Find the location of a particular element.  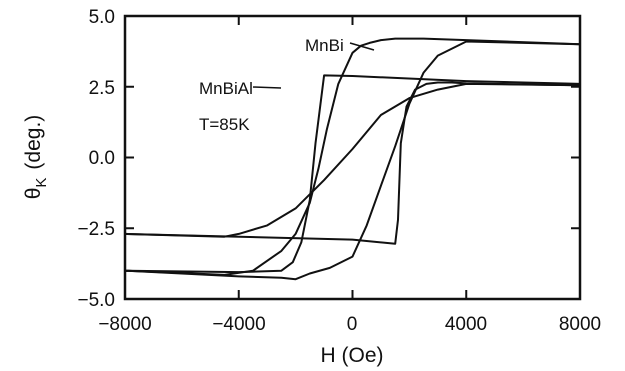

y-tick-label: −5.0 is located at coordinates (96, 300).